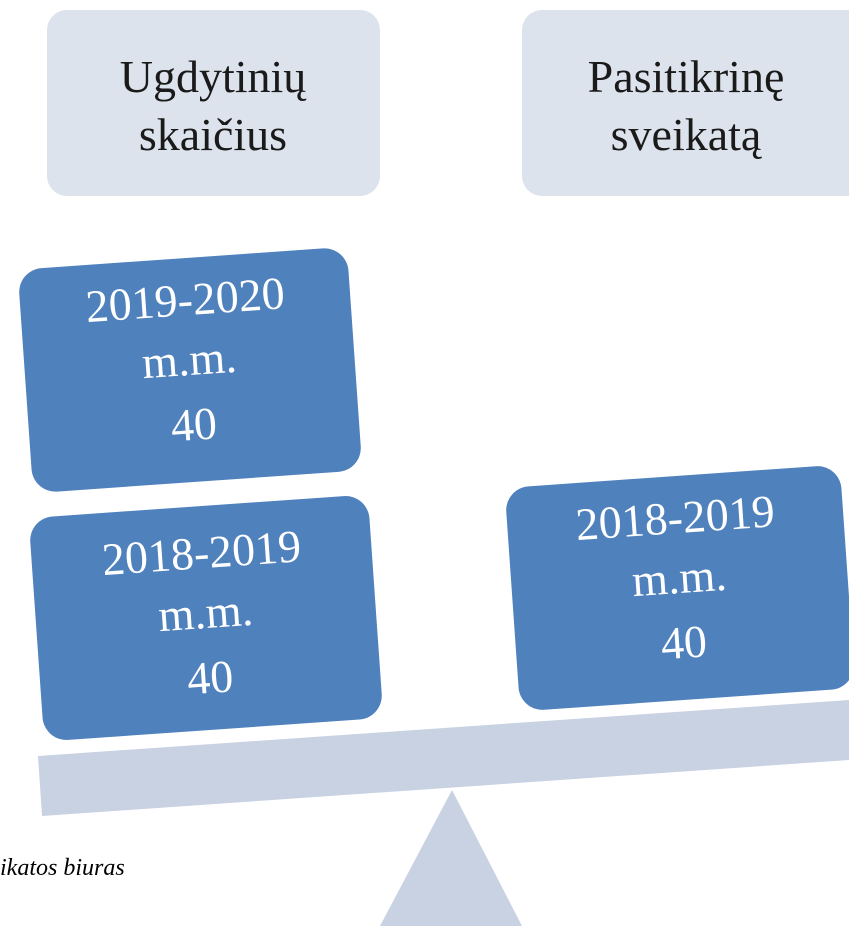  I want to click on header-text: Pasitikrinę, so click(686, 76).